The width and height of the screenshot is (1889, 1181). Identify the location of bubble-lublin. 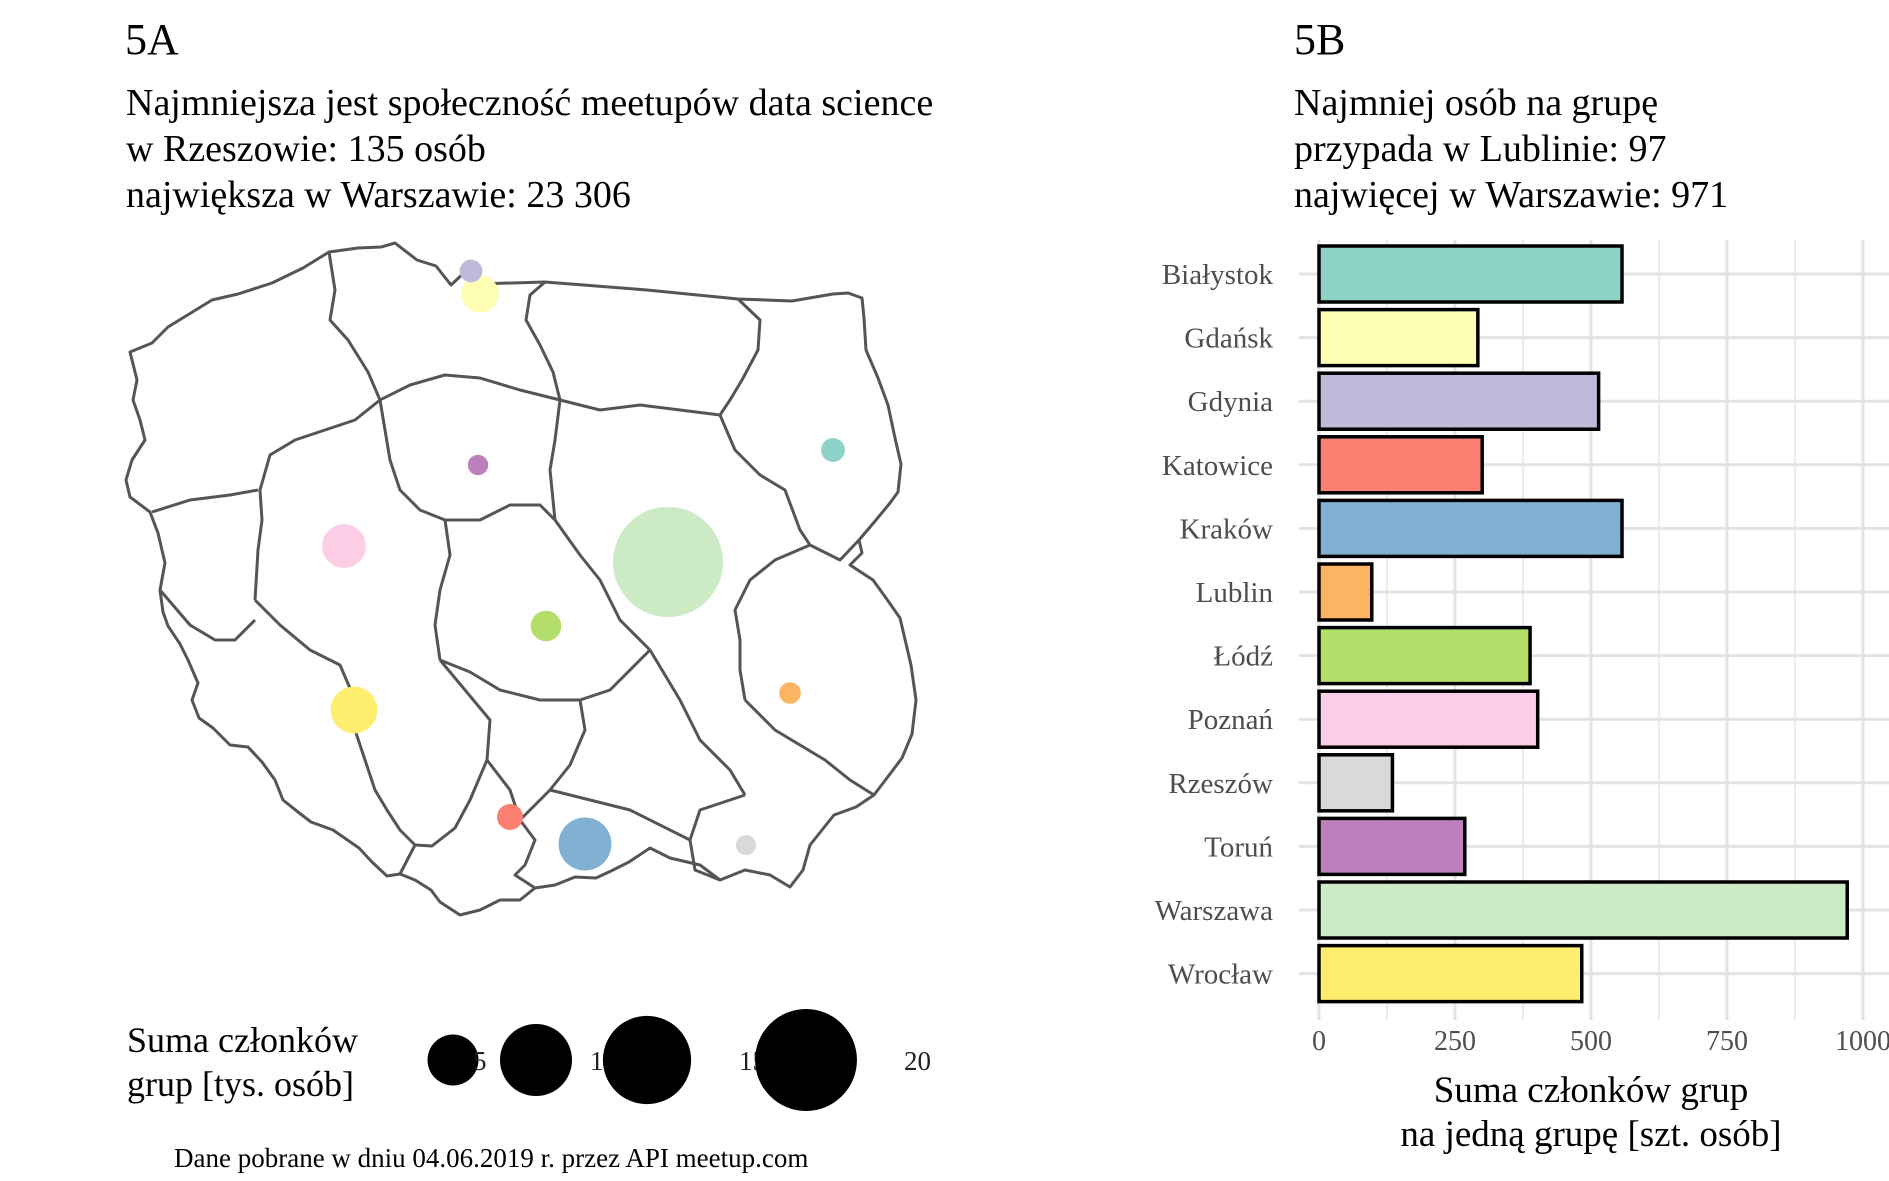
(790, 693).